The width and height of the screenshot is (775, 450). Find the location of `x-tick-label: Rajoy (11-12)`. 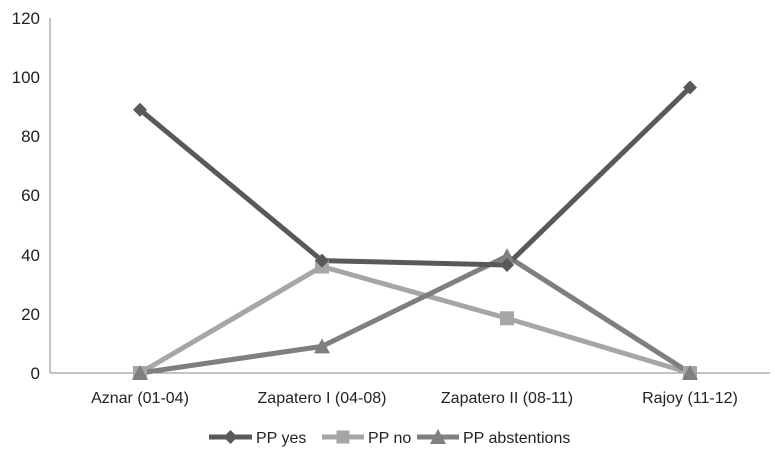

x-tick-label: Rajoy (11-12) is located at coordinates (690, 398).